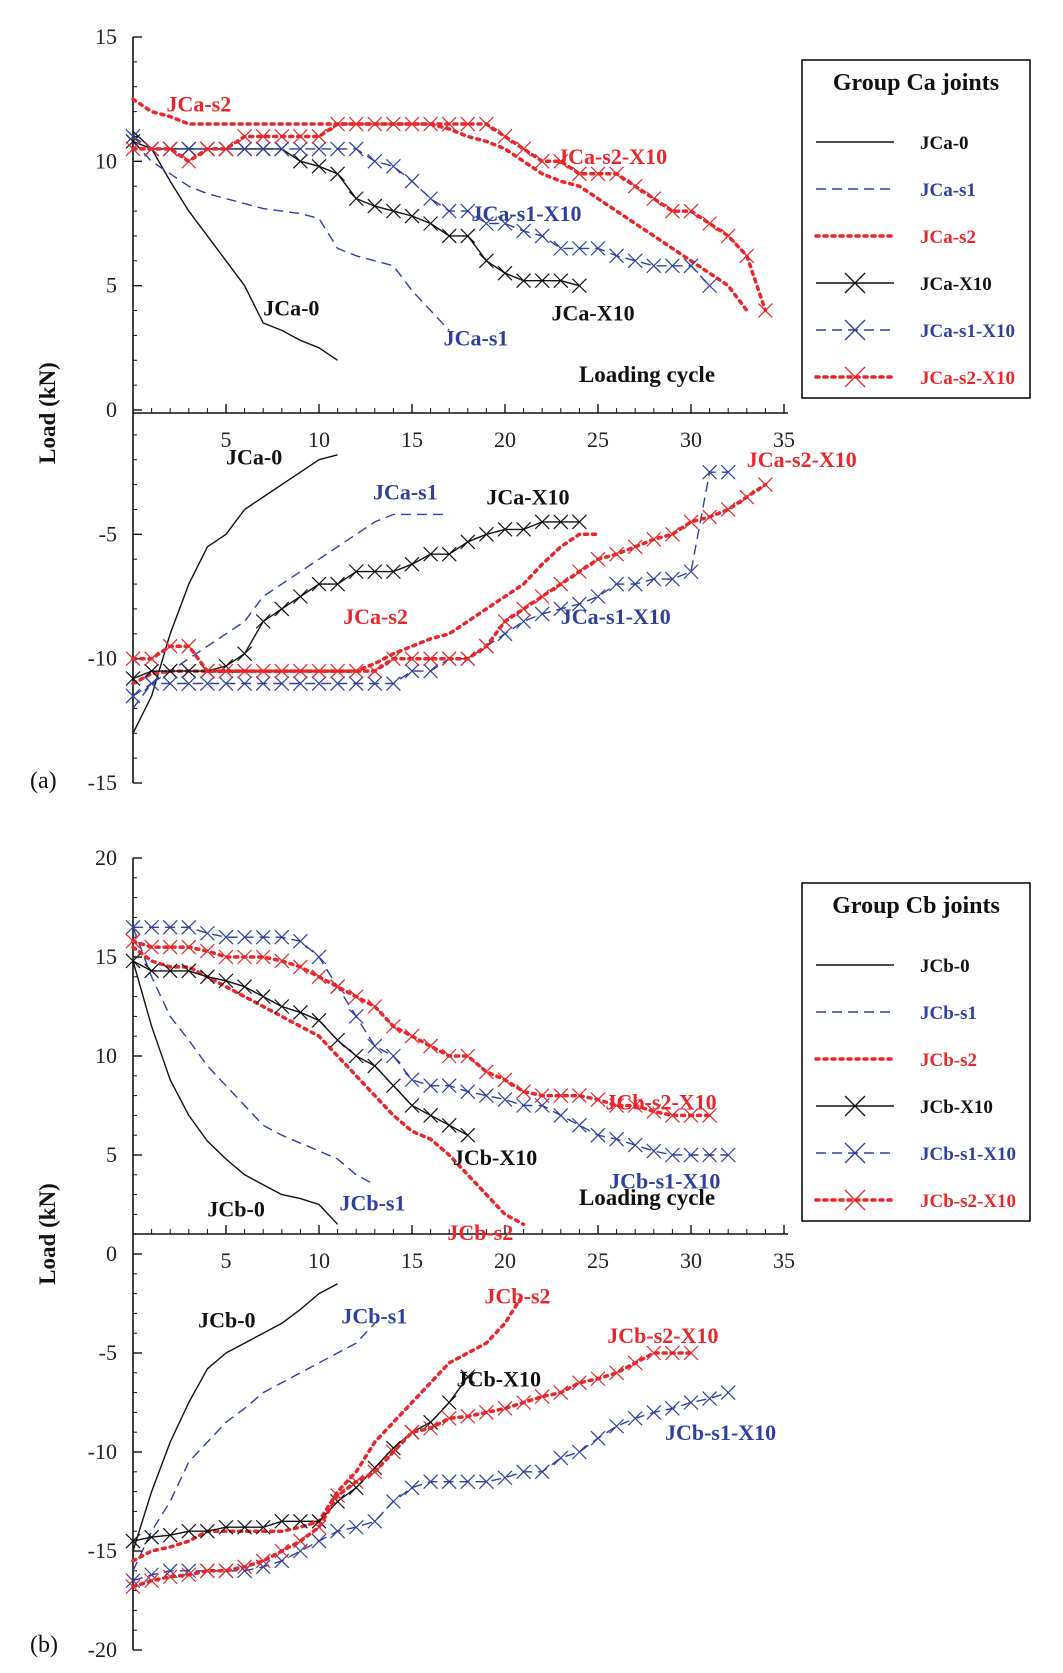 Image resolution: width=1063 pixels, height=1673 pixels. What do you see at coordinates (254, 457) in the screenshot?
I see `pa-annotation-jca-0: JCa-0` at bounding box center [254, 457].